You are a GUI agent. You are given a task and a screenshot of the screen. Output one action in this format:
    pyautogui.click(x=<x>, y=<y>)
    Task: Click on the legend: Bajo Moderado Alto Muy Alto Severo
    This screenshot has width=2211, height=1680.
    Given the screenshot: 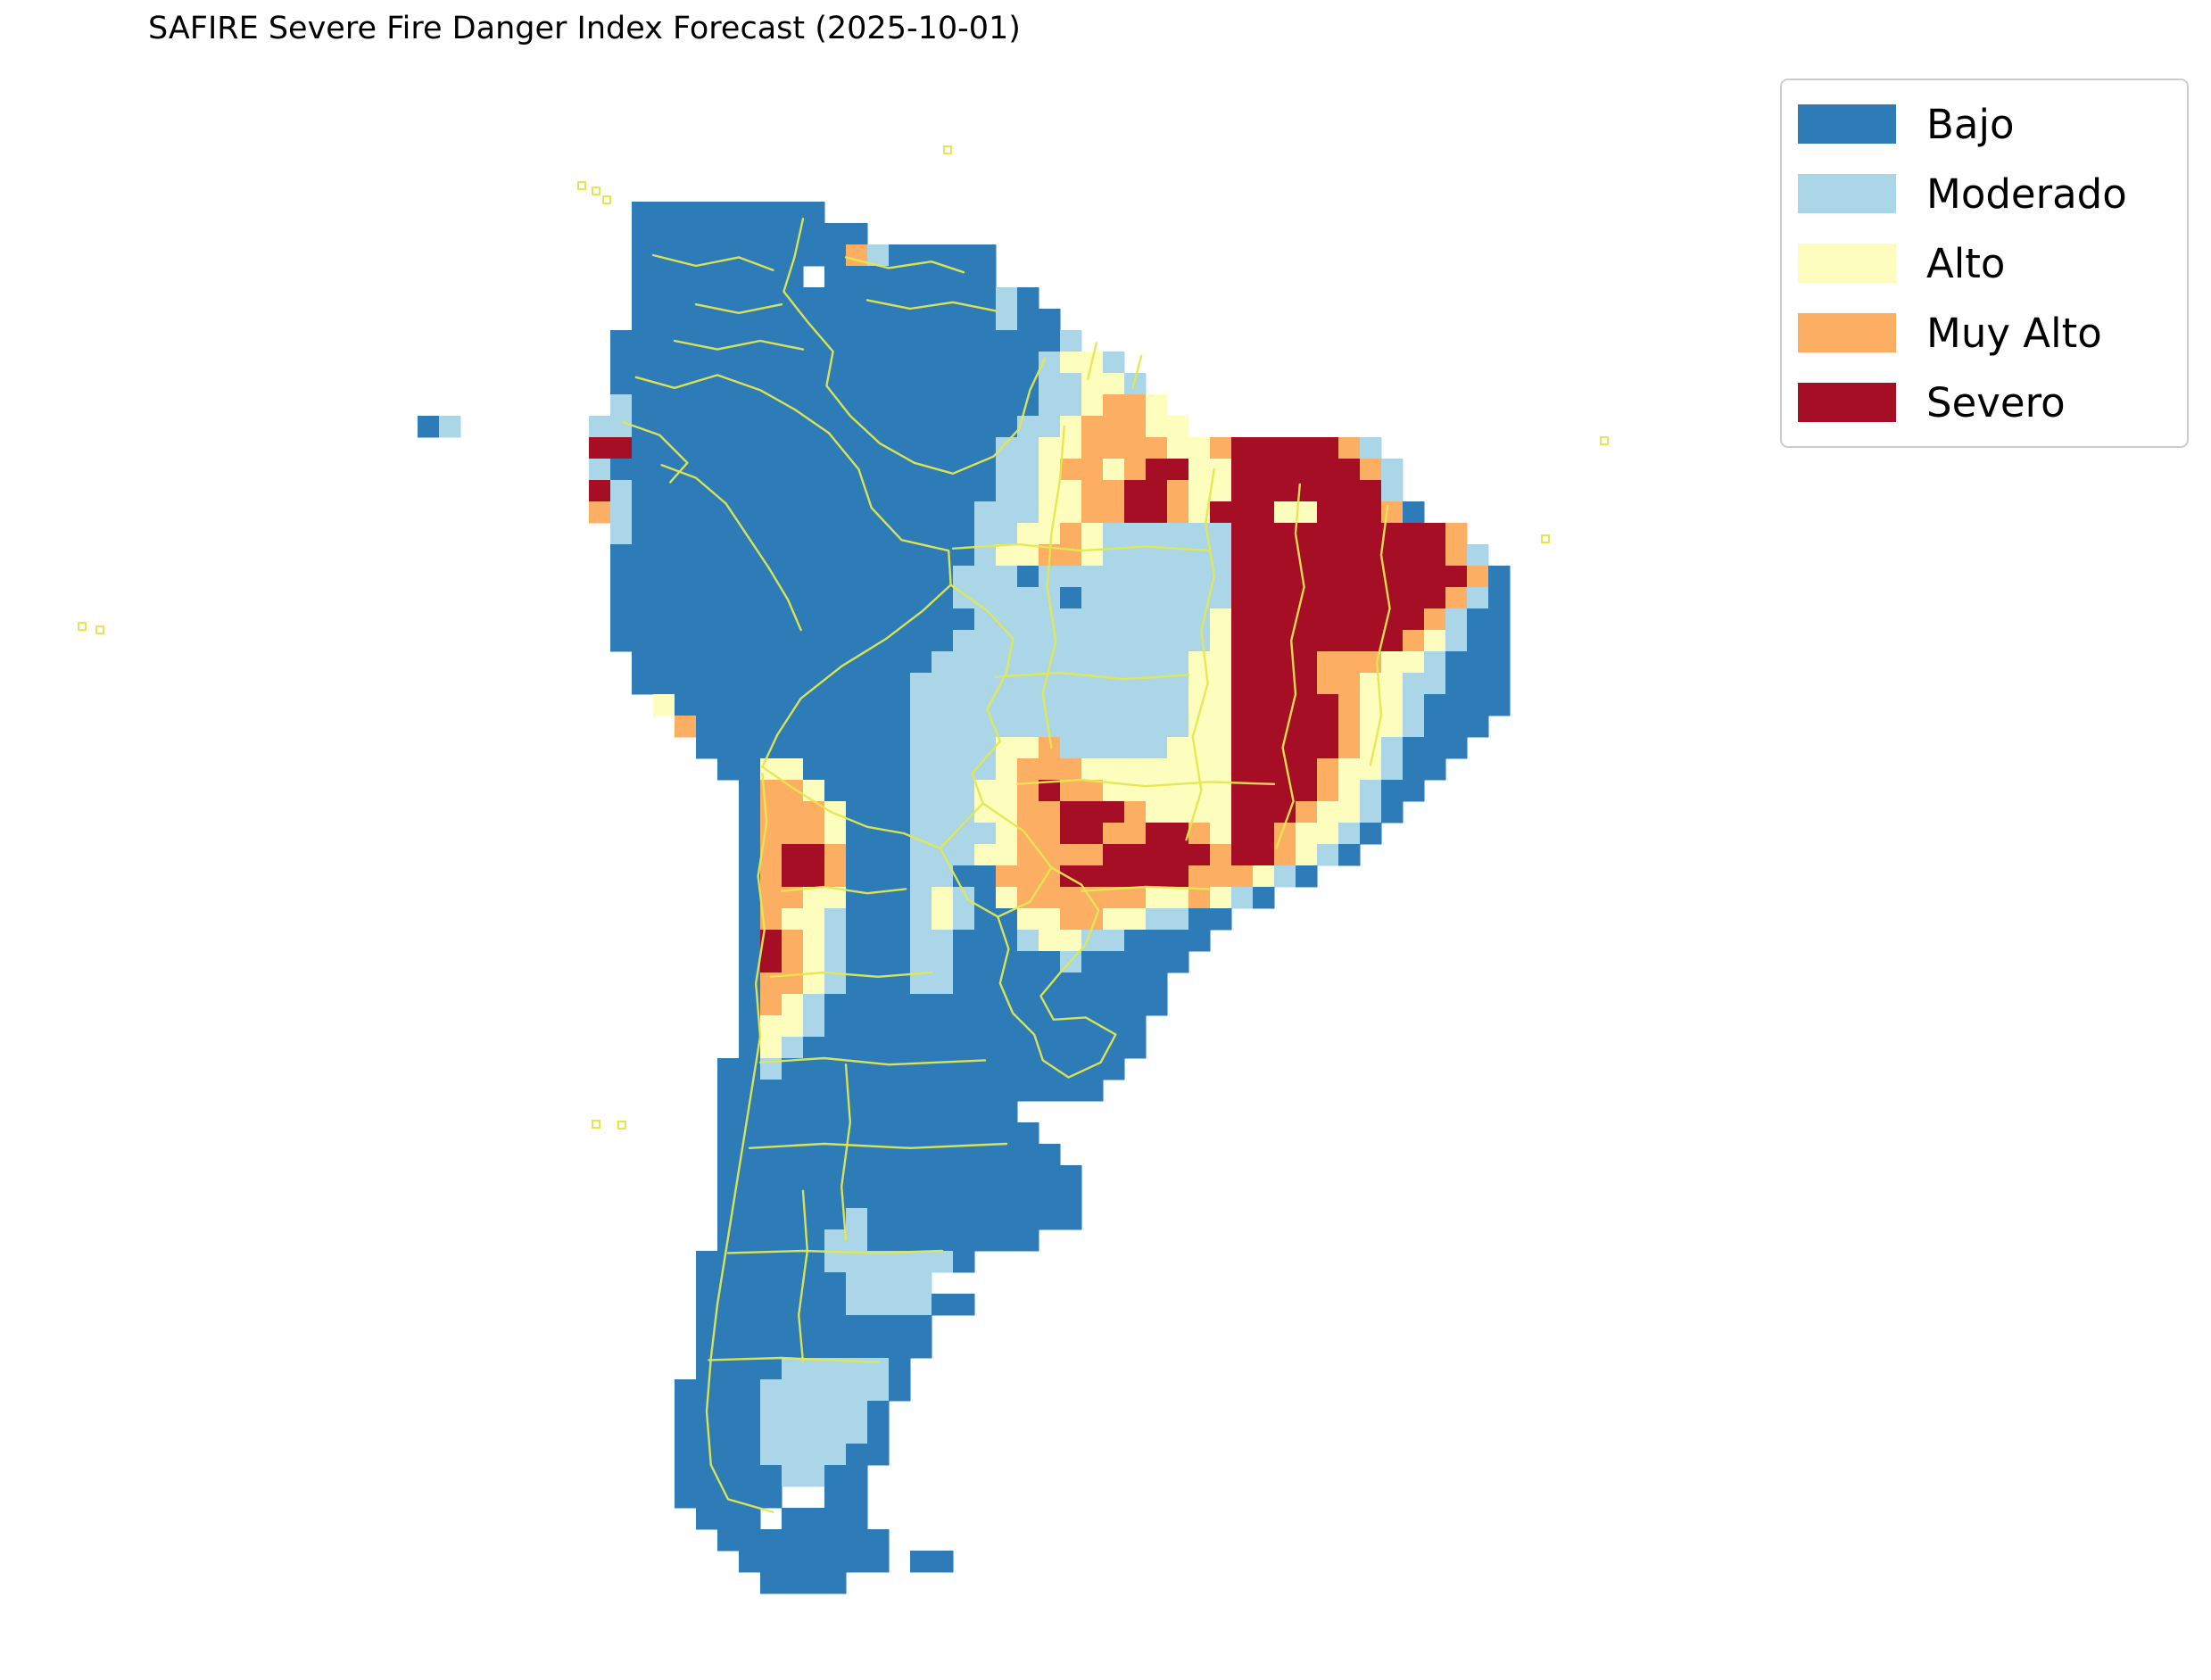 What is the action you would take?
    pyautogui.click(x=1984, y=263)
    